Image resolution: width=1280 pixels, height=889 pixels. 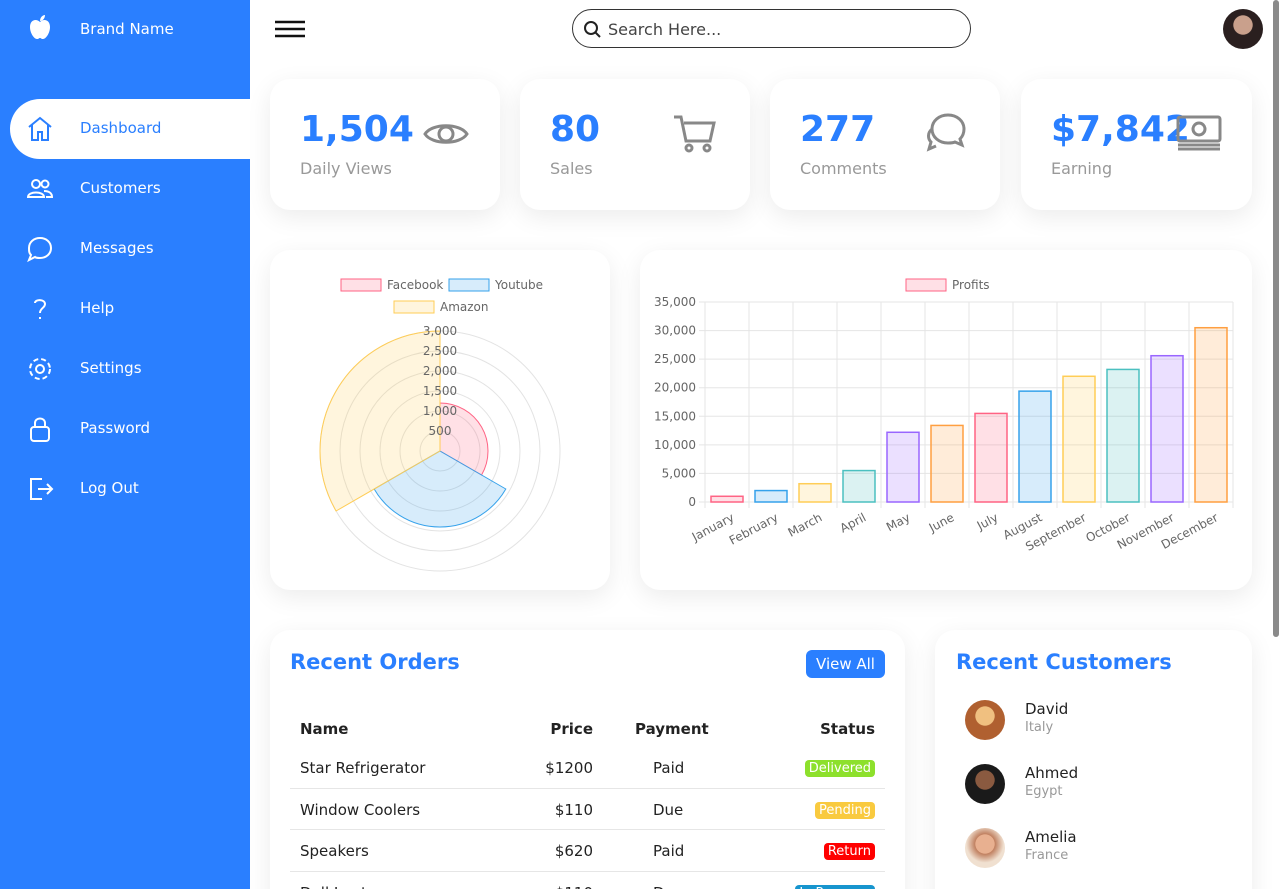 What do you see at coordinates (847, 729) in the screenshot?
I see `column-header: Status` at bounding box center [847, 729].